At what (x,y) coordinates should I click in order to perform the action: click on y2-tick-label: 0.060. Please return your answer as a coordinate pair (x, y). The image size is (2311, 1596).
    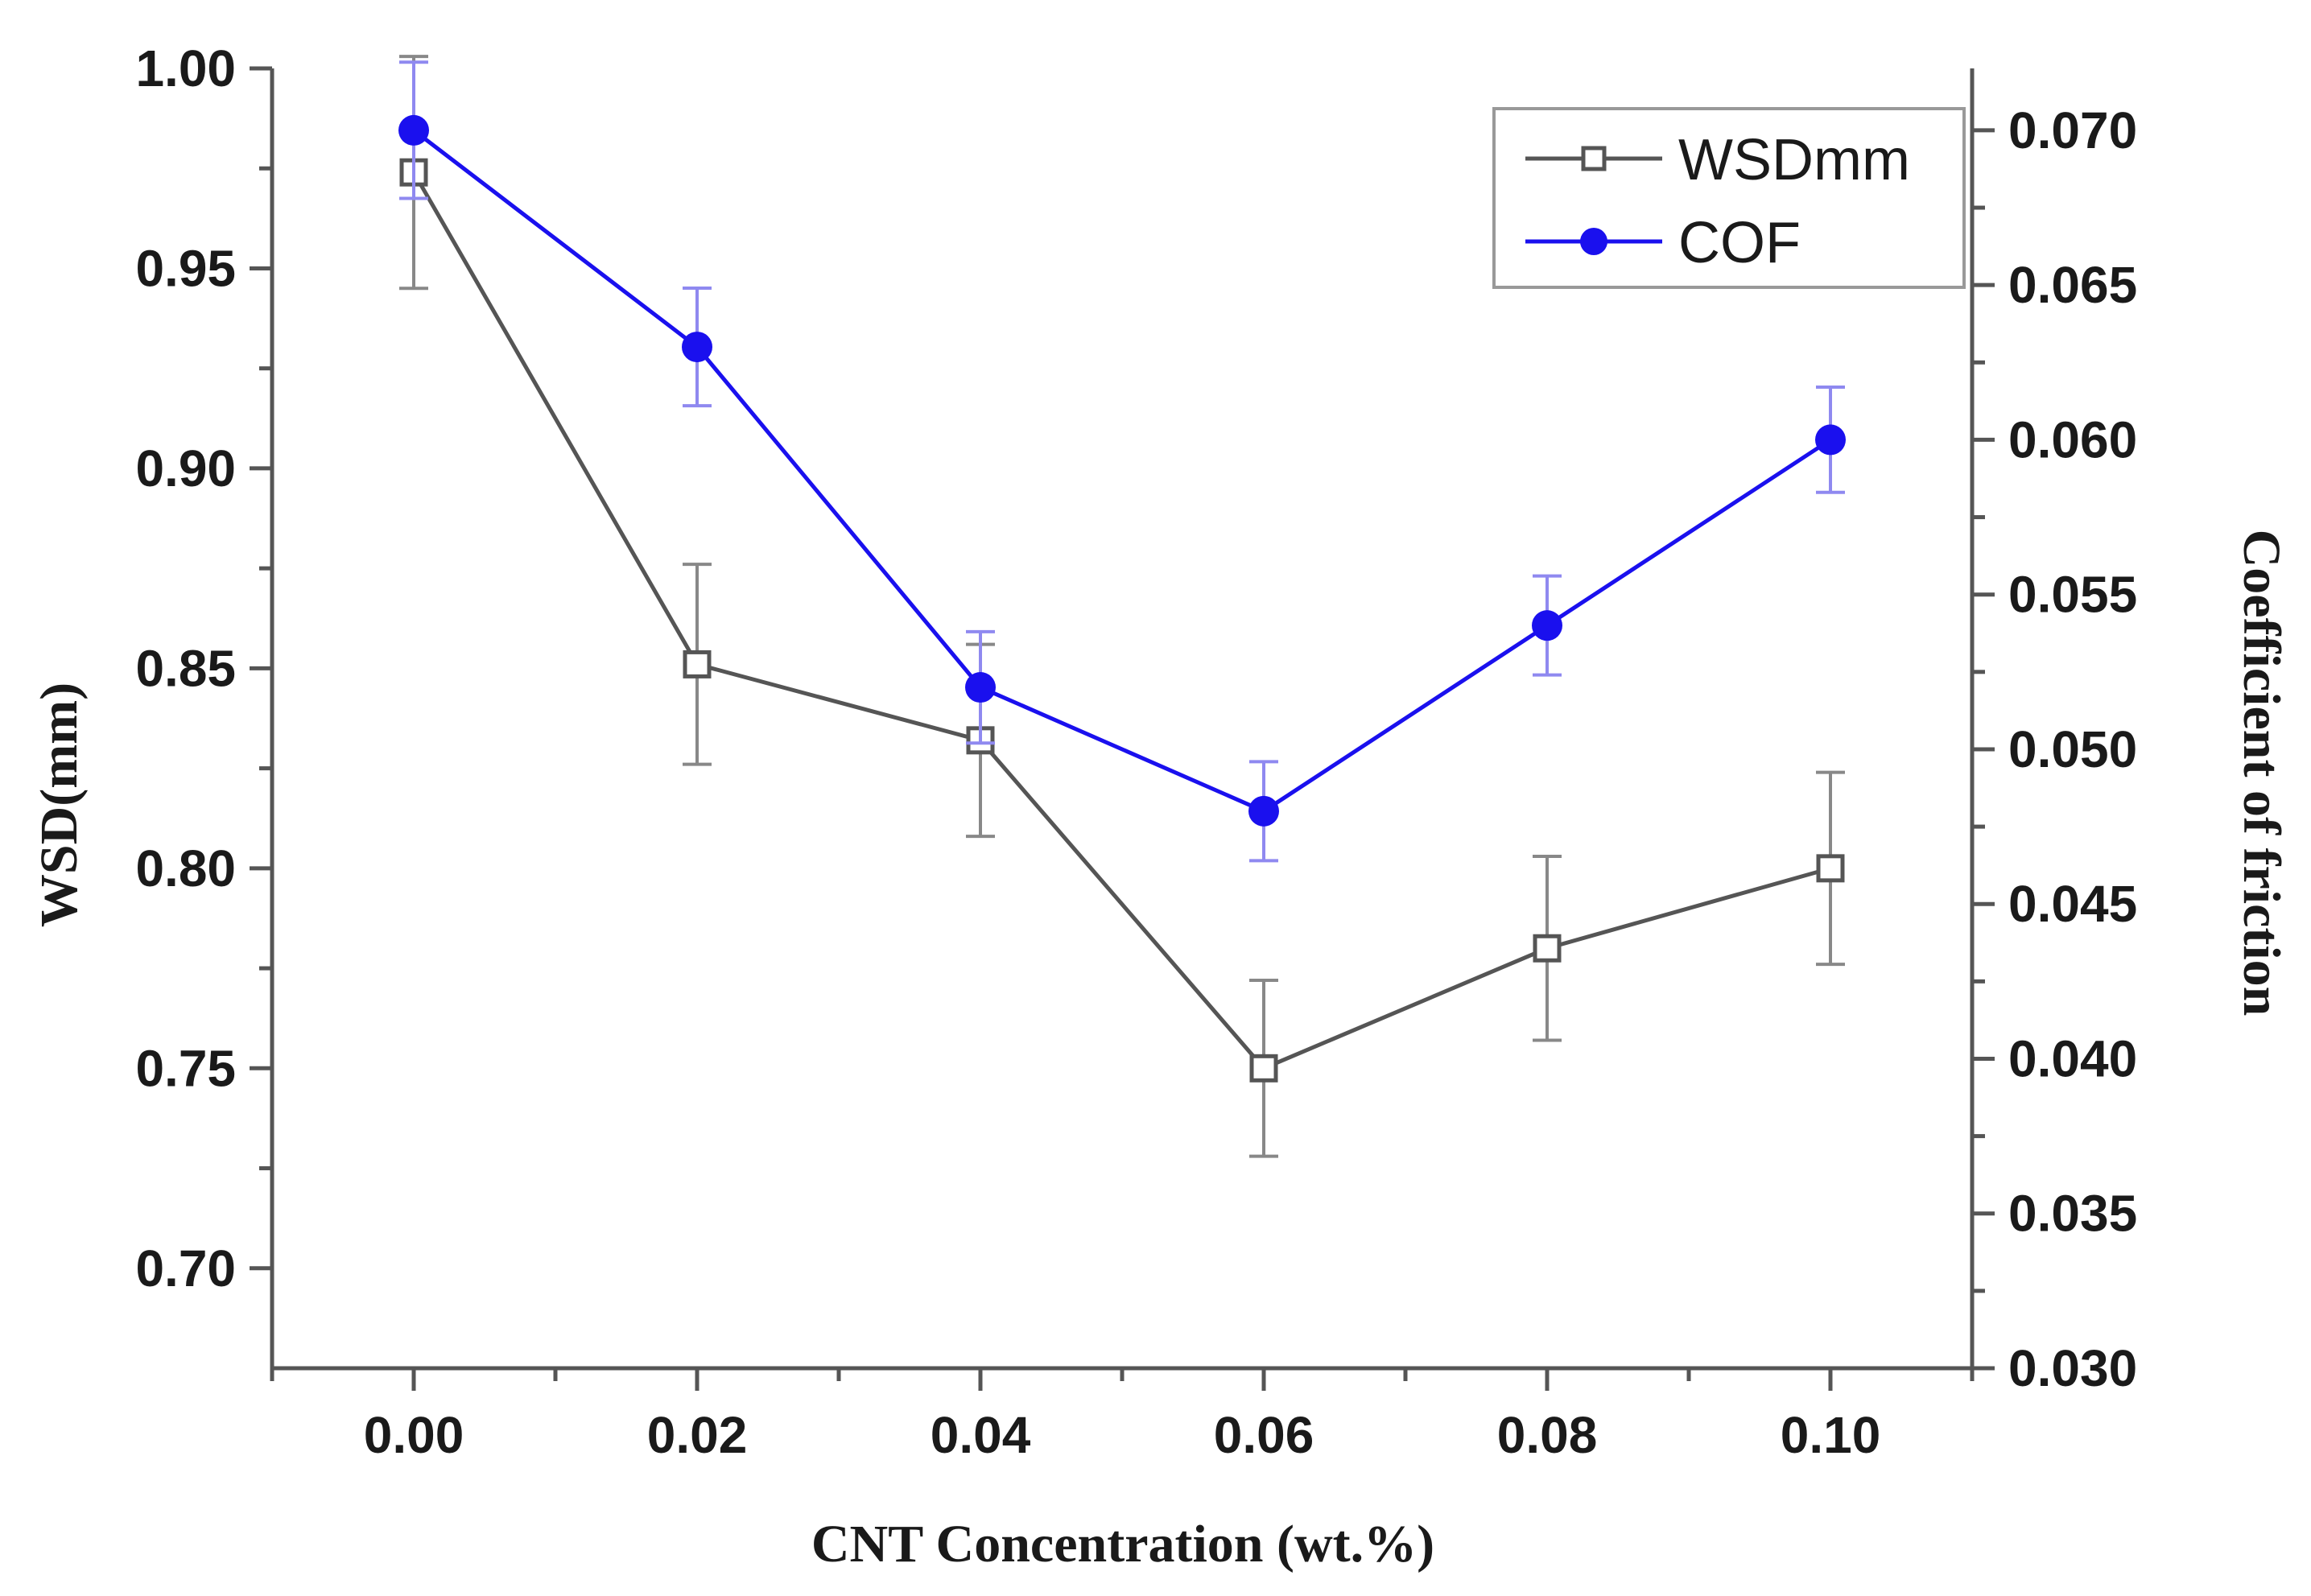
    Looking at the image, I should click on (2072, 439).